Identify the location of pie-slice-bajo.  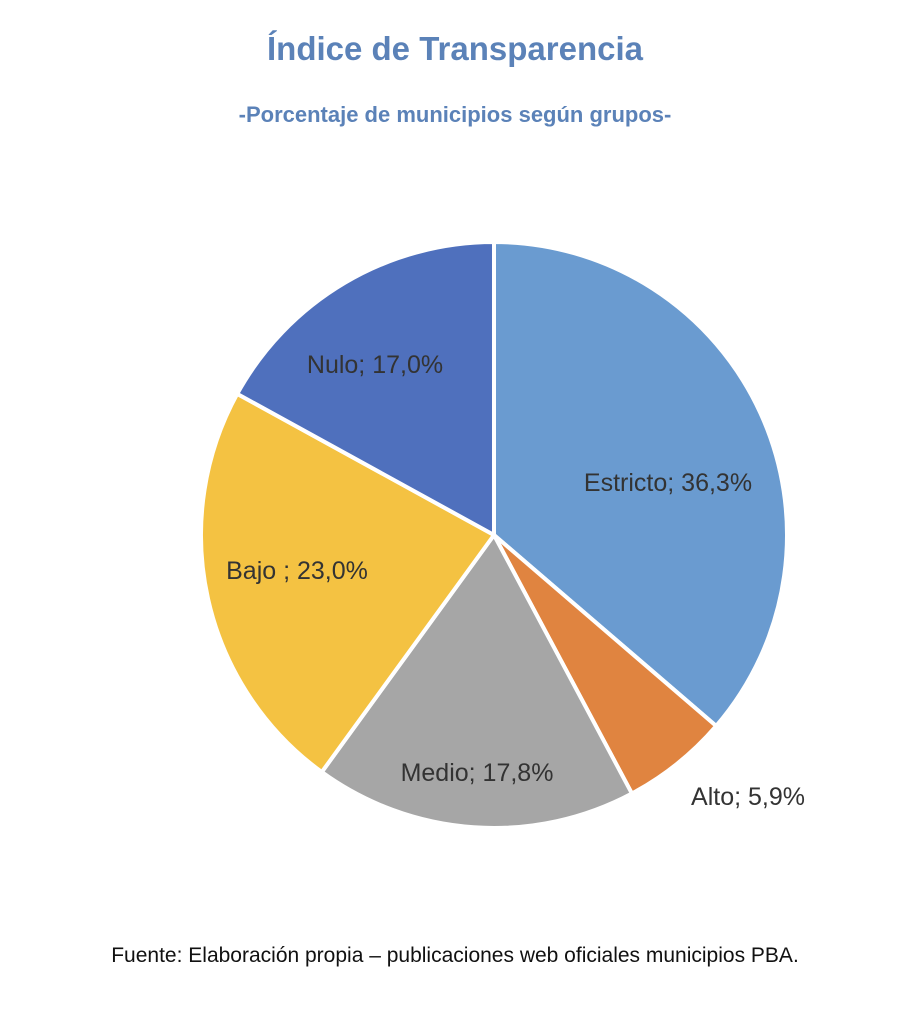
(347, 583).